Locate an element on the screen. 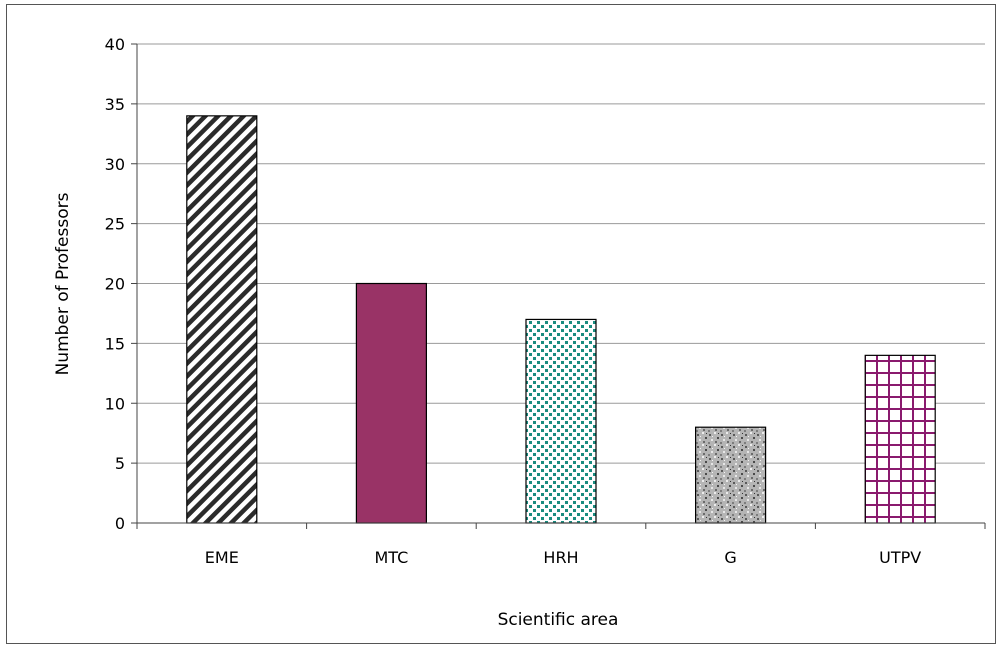 The width and height of the screenshot is (1003, 650). x-tick-label: UTPV is located at coordinates (900, 557).